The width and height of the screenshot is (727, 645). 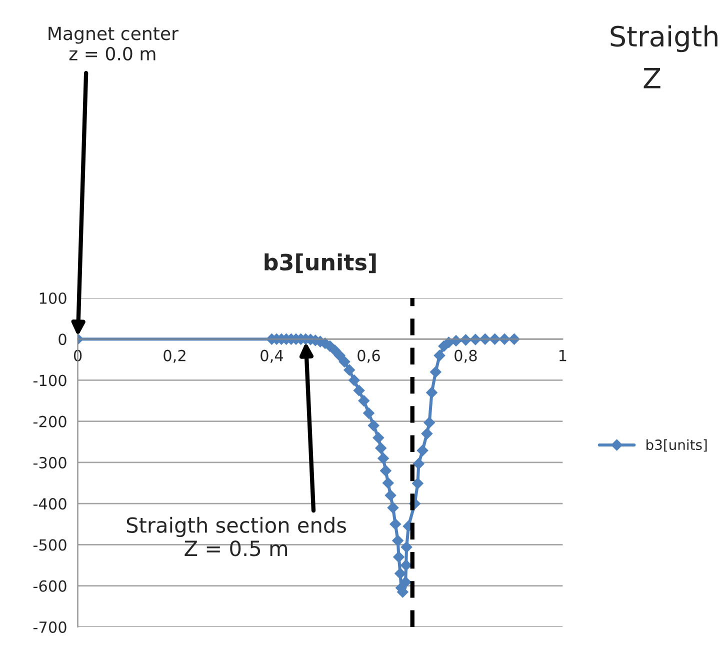 What do you see at coordinates (563, 356) in the screenshot?
I see `x-tick-label: 1` at bounding box center [563, 356].